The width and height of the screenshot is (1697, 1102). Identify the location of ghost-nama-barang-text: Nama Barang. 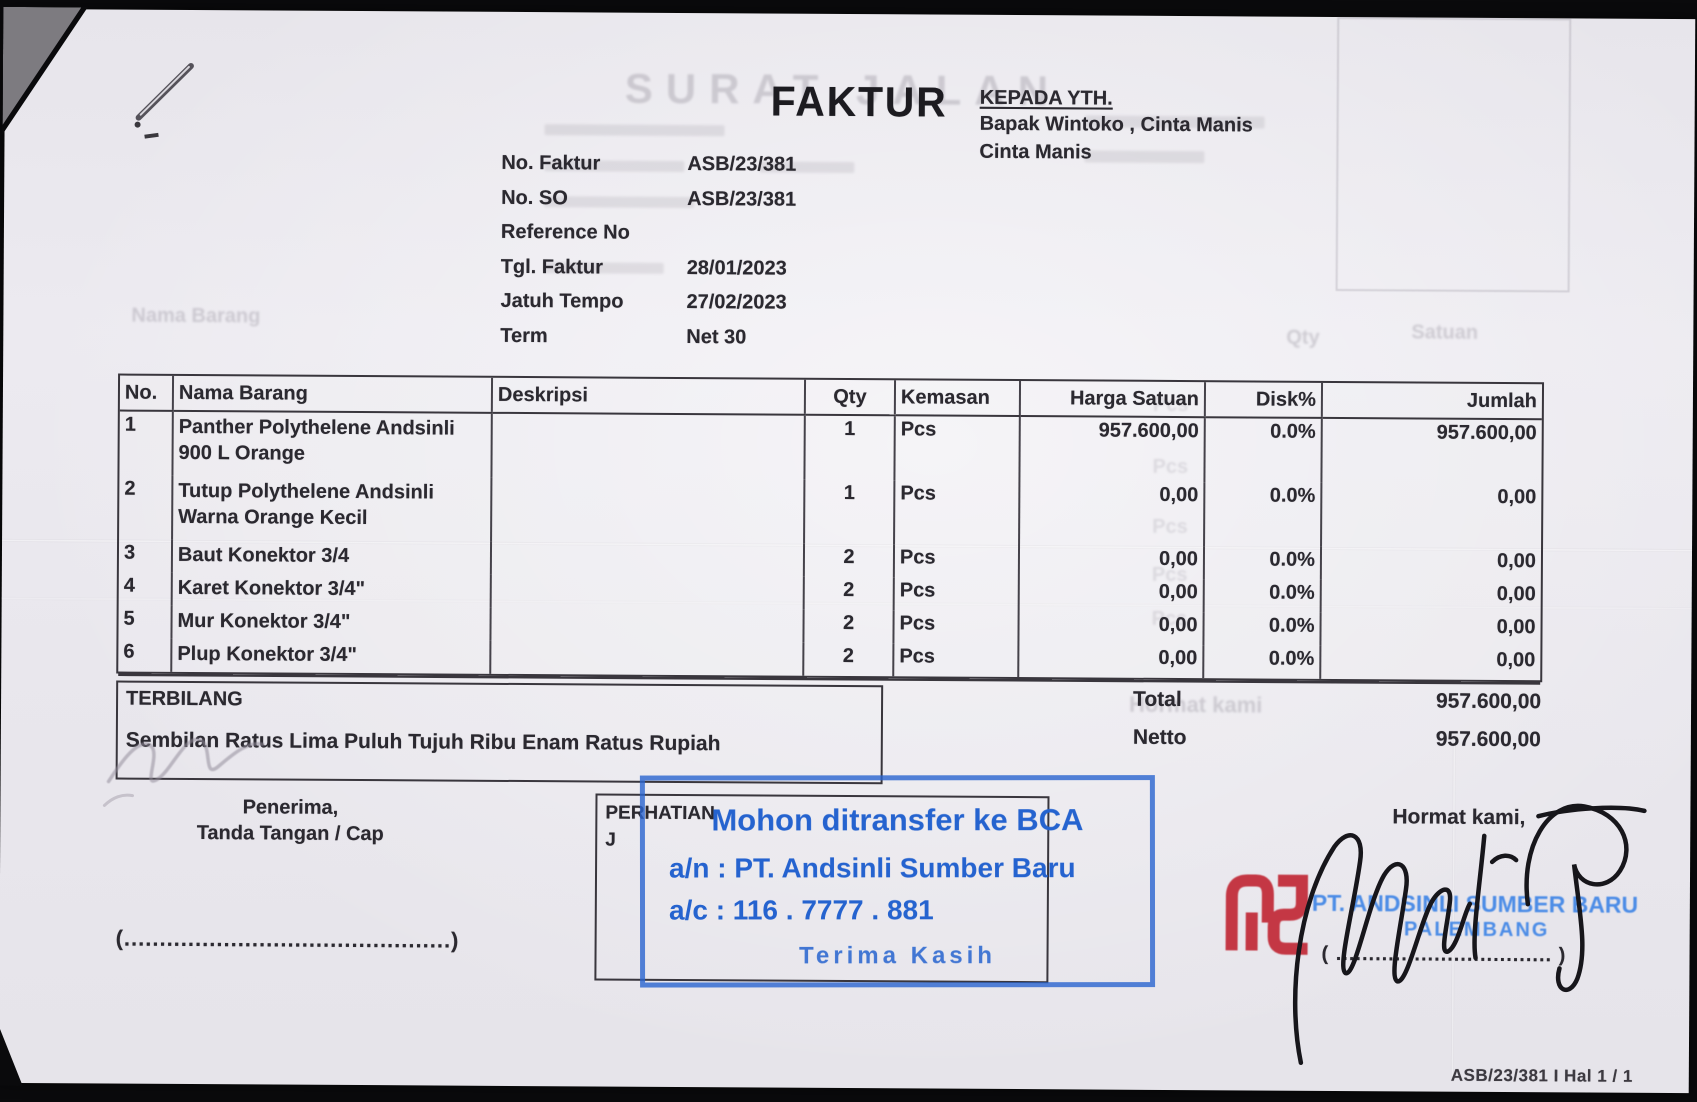
(196, 316).